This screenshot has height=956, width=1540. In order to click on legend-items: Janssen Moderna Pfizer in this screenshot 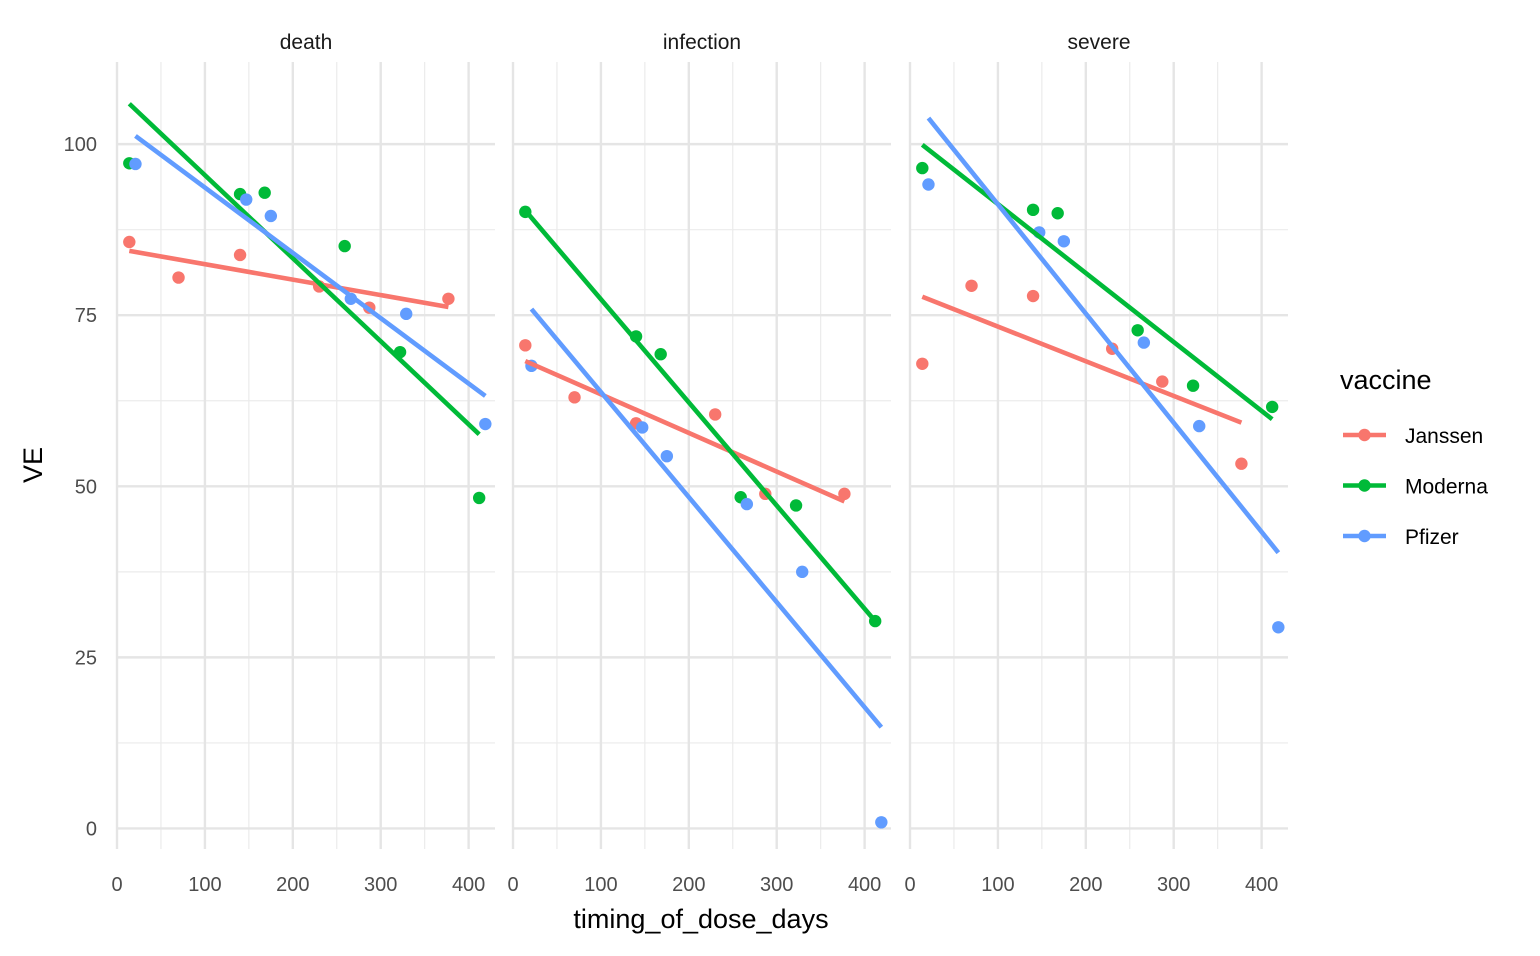, I will do `click(1415, 487)`.